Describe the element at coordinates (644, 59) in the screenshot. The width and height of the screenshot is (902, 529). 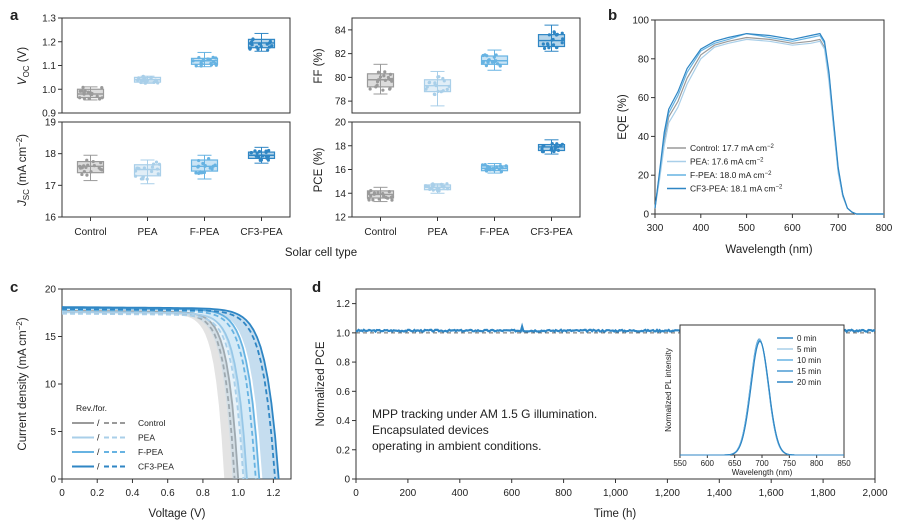
I see `eqe-ytick-label-4: 80` at that location.